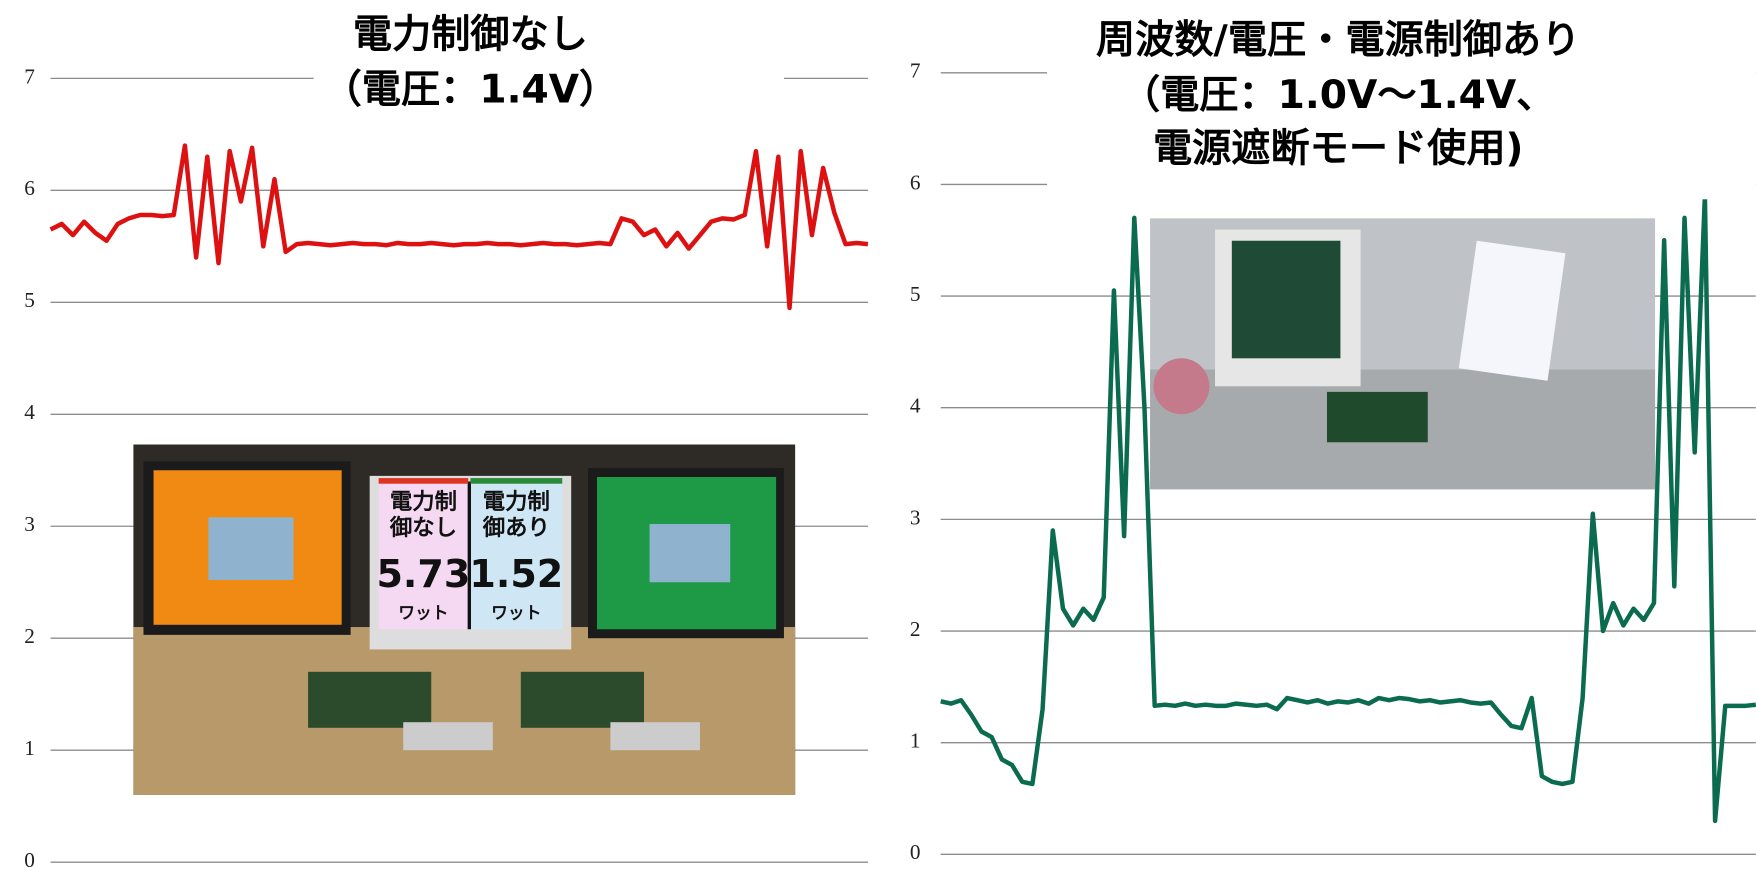 The image size is (1756, 870). I want to click on photo-text: 御あり, so click(516, 527).